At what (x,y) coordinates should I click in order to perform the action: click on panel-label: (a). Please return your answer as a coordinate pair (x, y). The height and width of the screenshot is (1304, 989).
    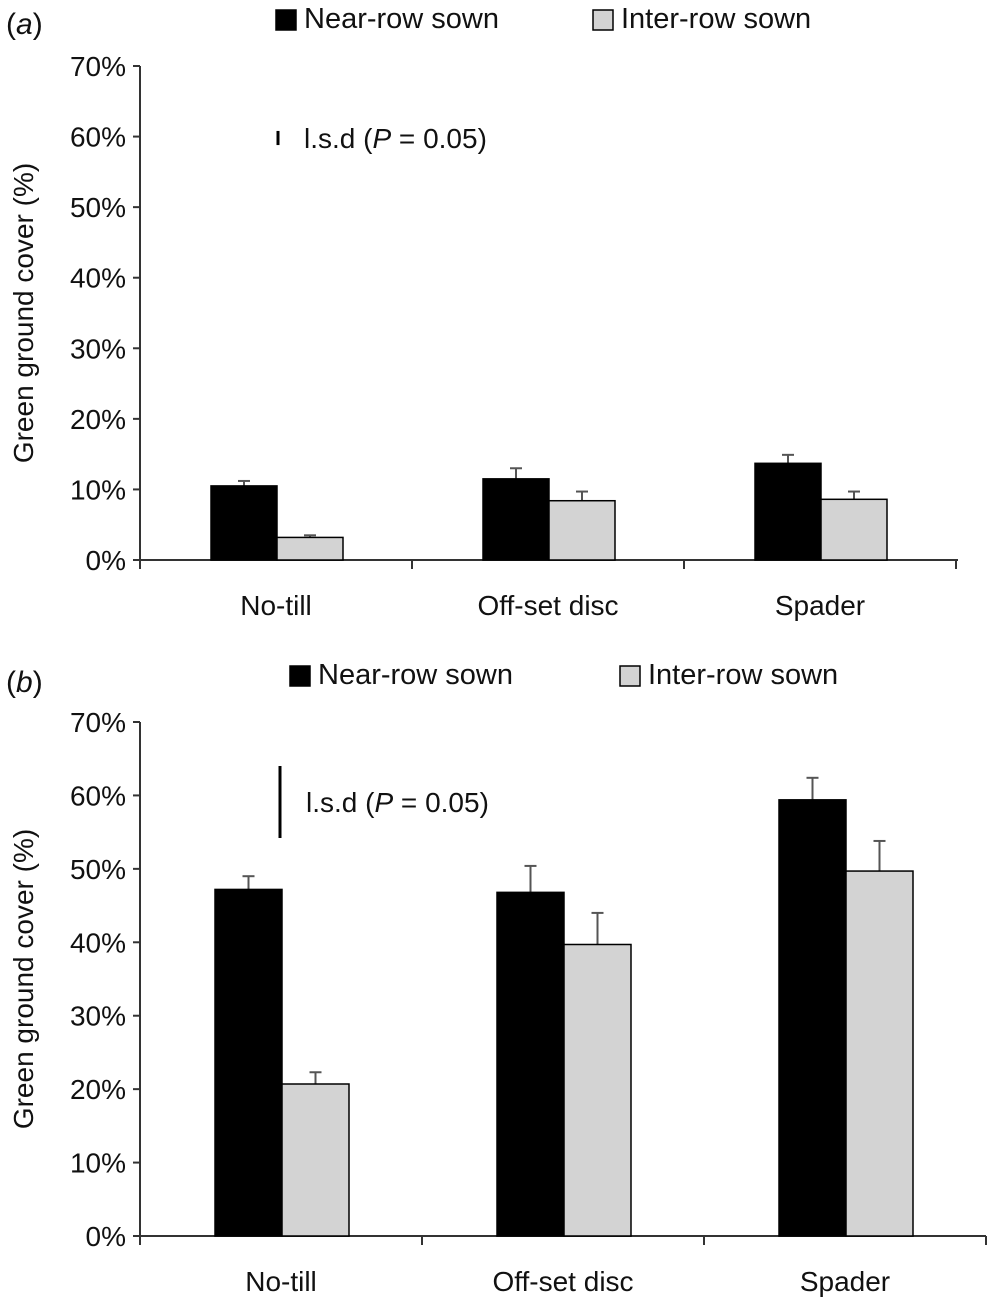
    Looking at the image, I should click on (24, 24).